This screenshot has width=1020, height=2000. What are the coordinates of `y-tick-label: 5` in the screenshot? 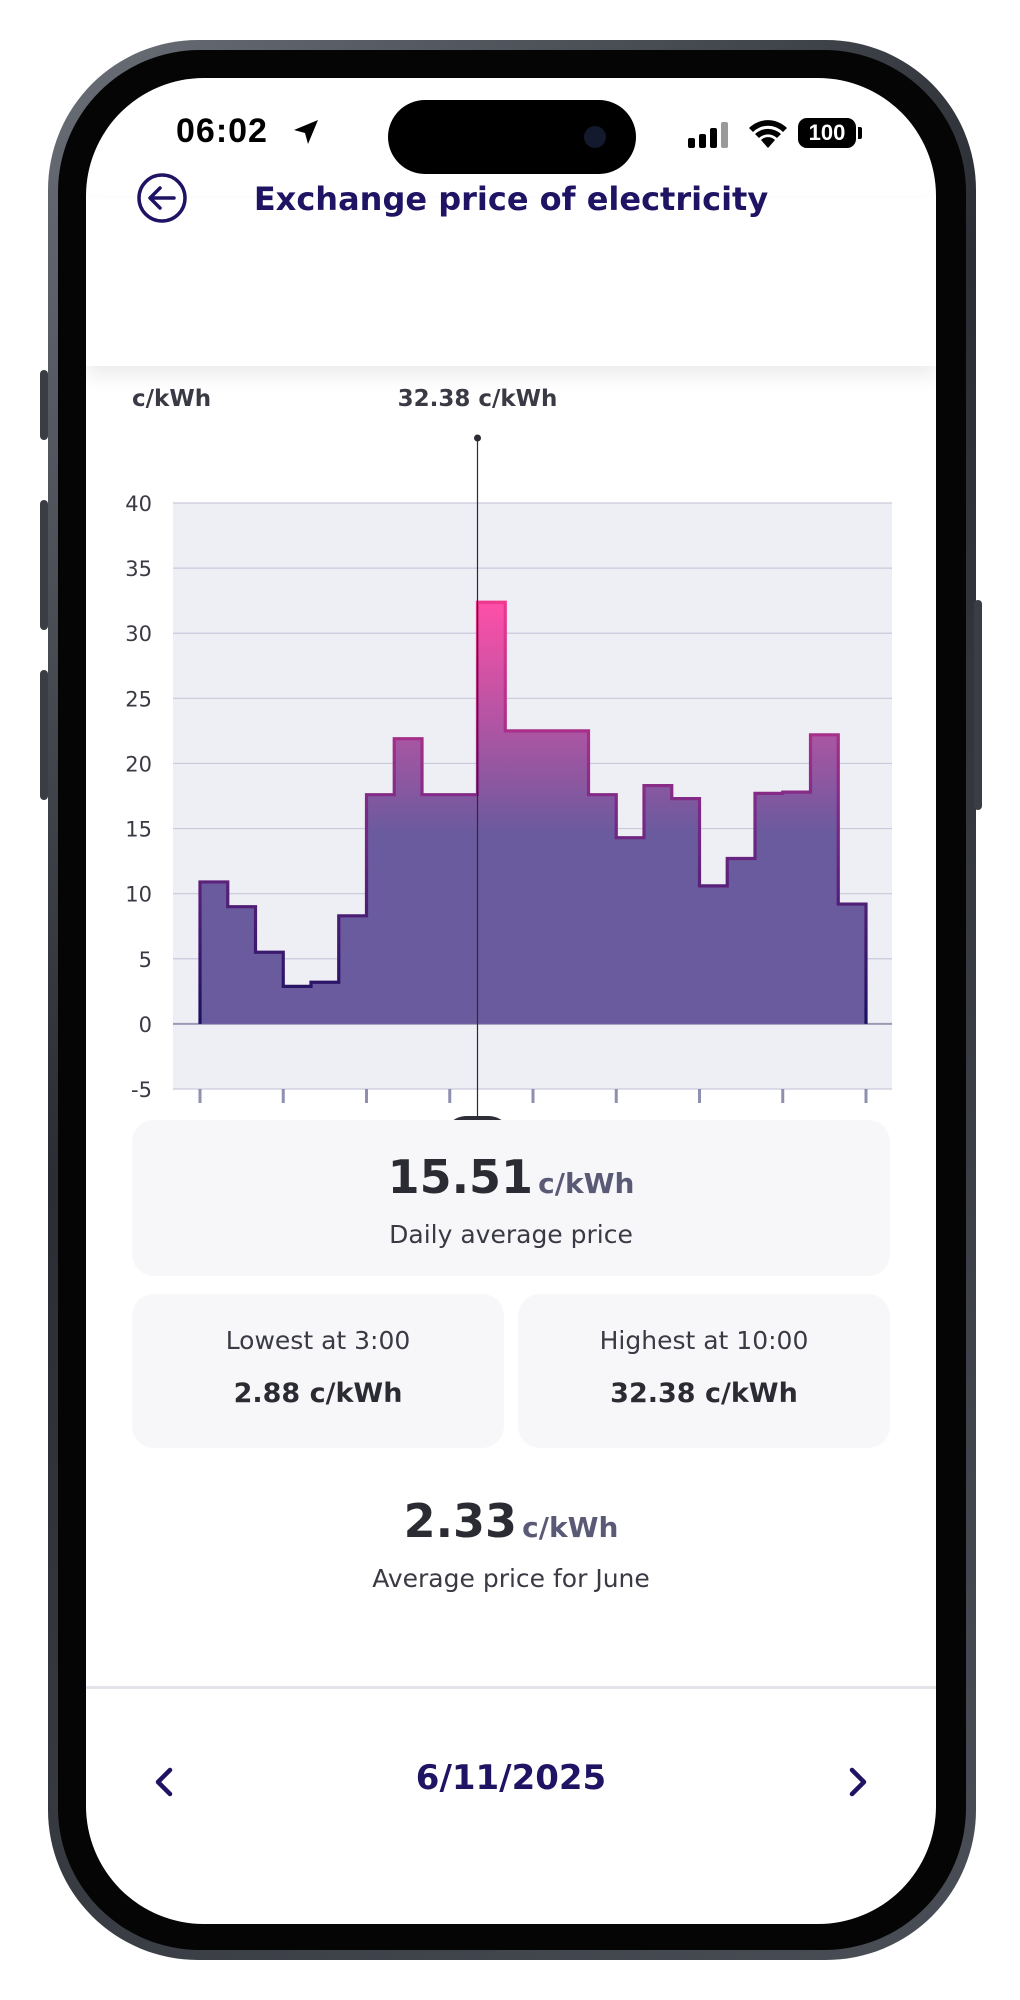 It's located at (145, 960).